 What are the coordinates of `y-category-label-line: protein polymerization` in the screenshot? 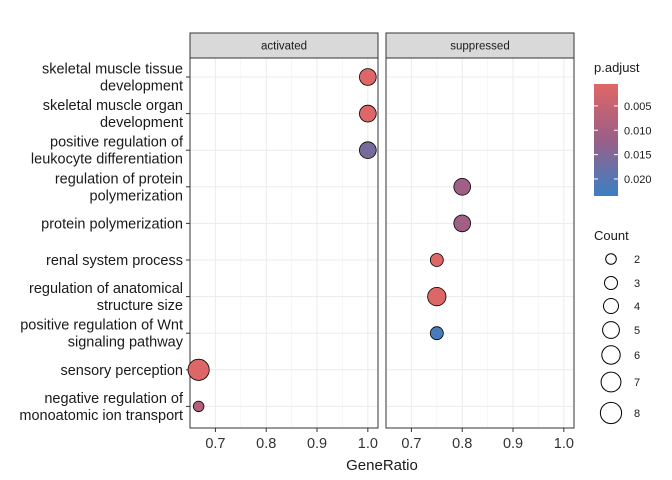 It's located at (112, 224).